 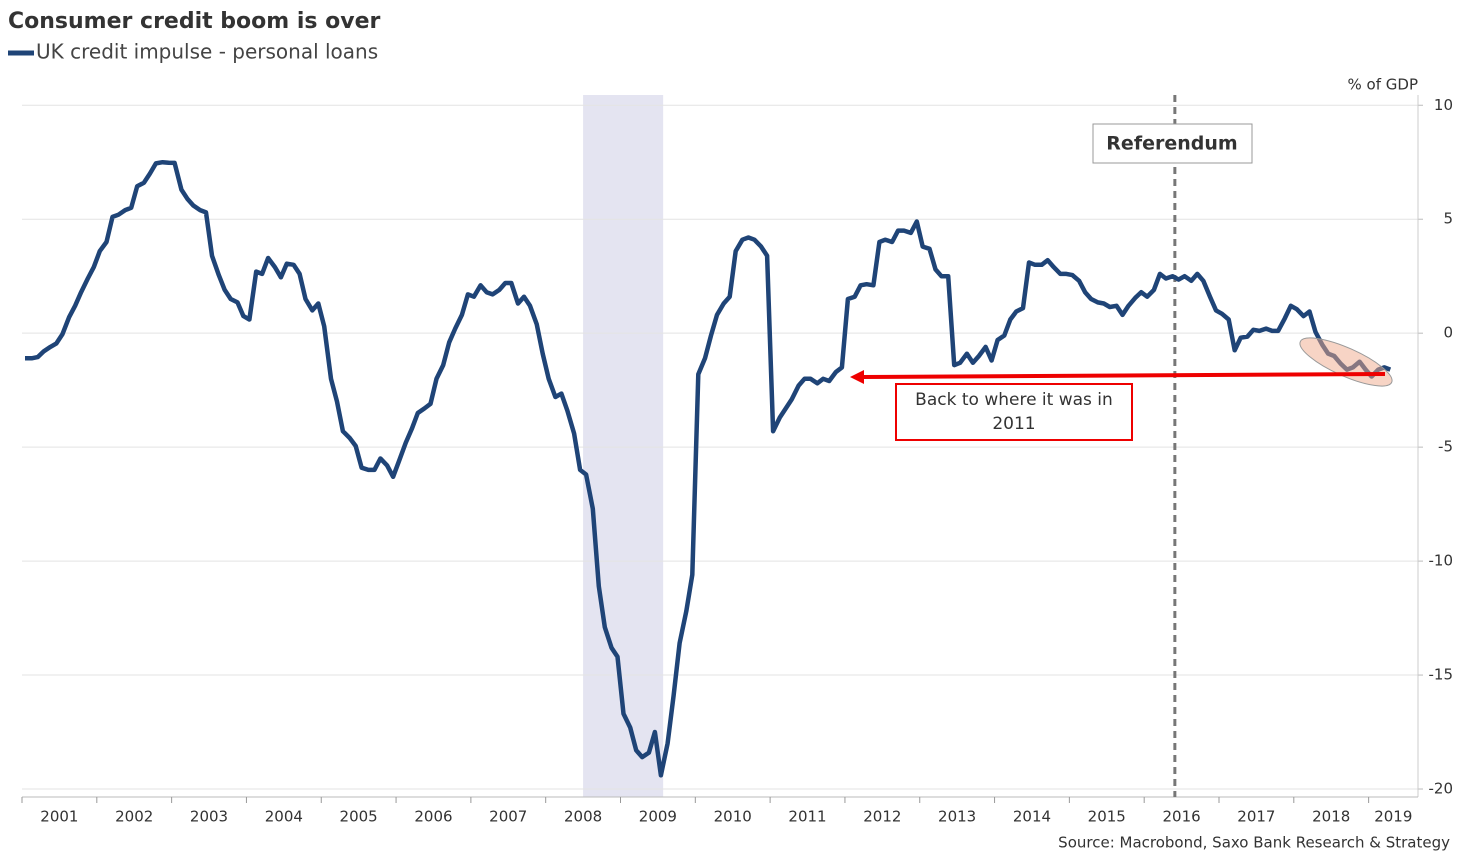 What do you see at coordinates (882, 817) in the screenshot?
I see `x-tick-label: 2012` at bounding box center [882, 817].